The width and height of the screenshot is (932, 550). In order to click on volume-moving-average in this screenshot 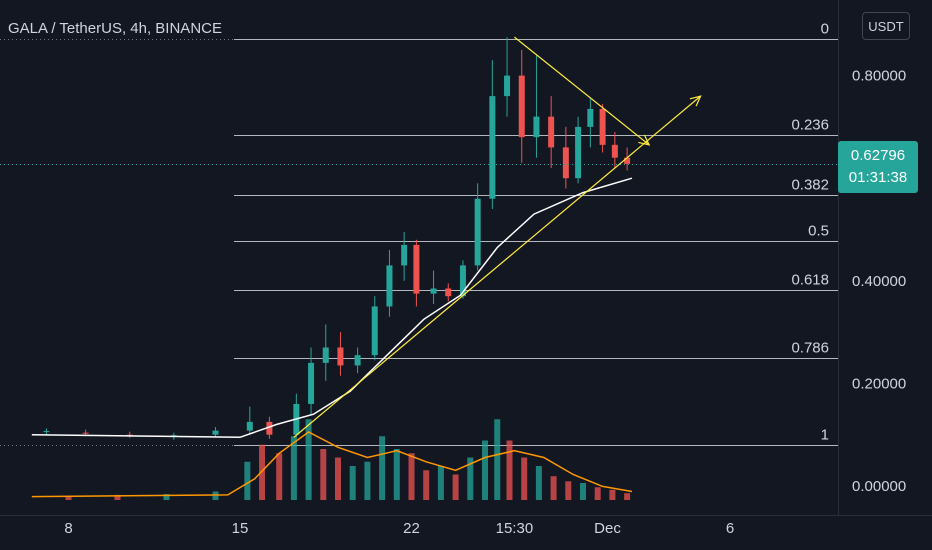, I will do `click(332, 464)`.